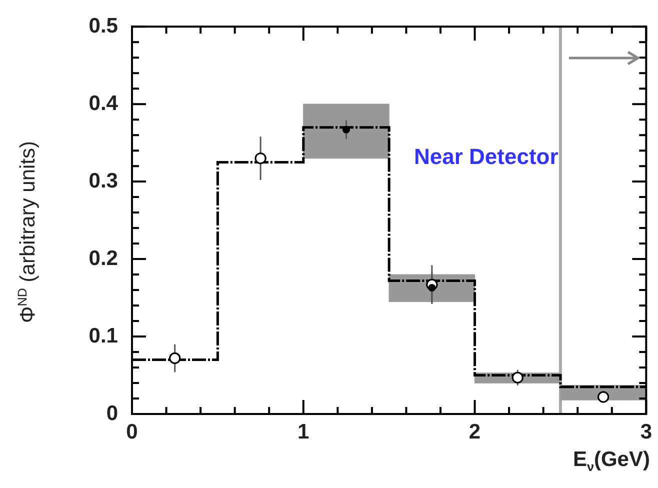 This screenshot has height=488, width=658. Describe the element at coordinates (112, 413) in the screenshot. I see `y-tick-label: 0` at that location.